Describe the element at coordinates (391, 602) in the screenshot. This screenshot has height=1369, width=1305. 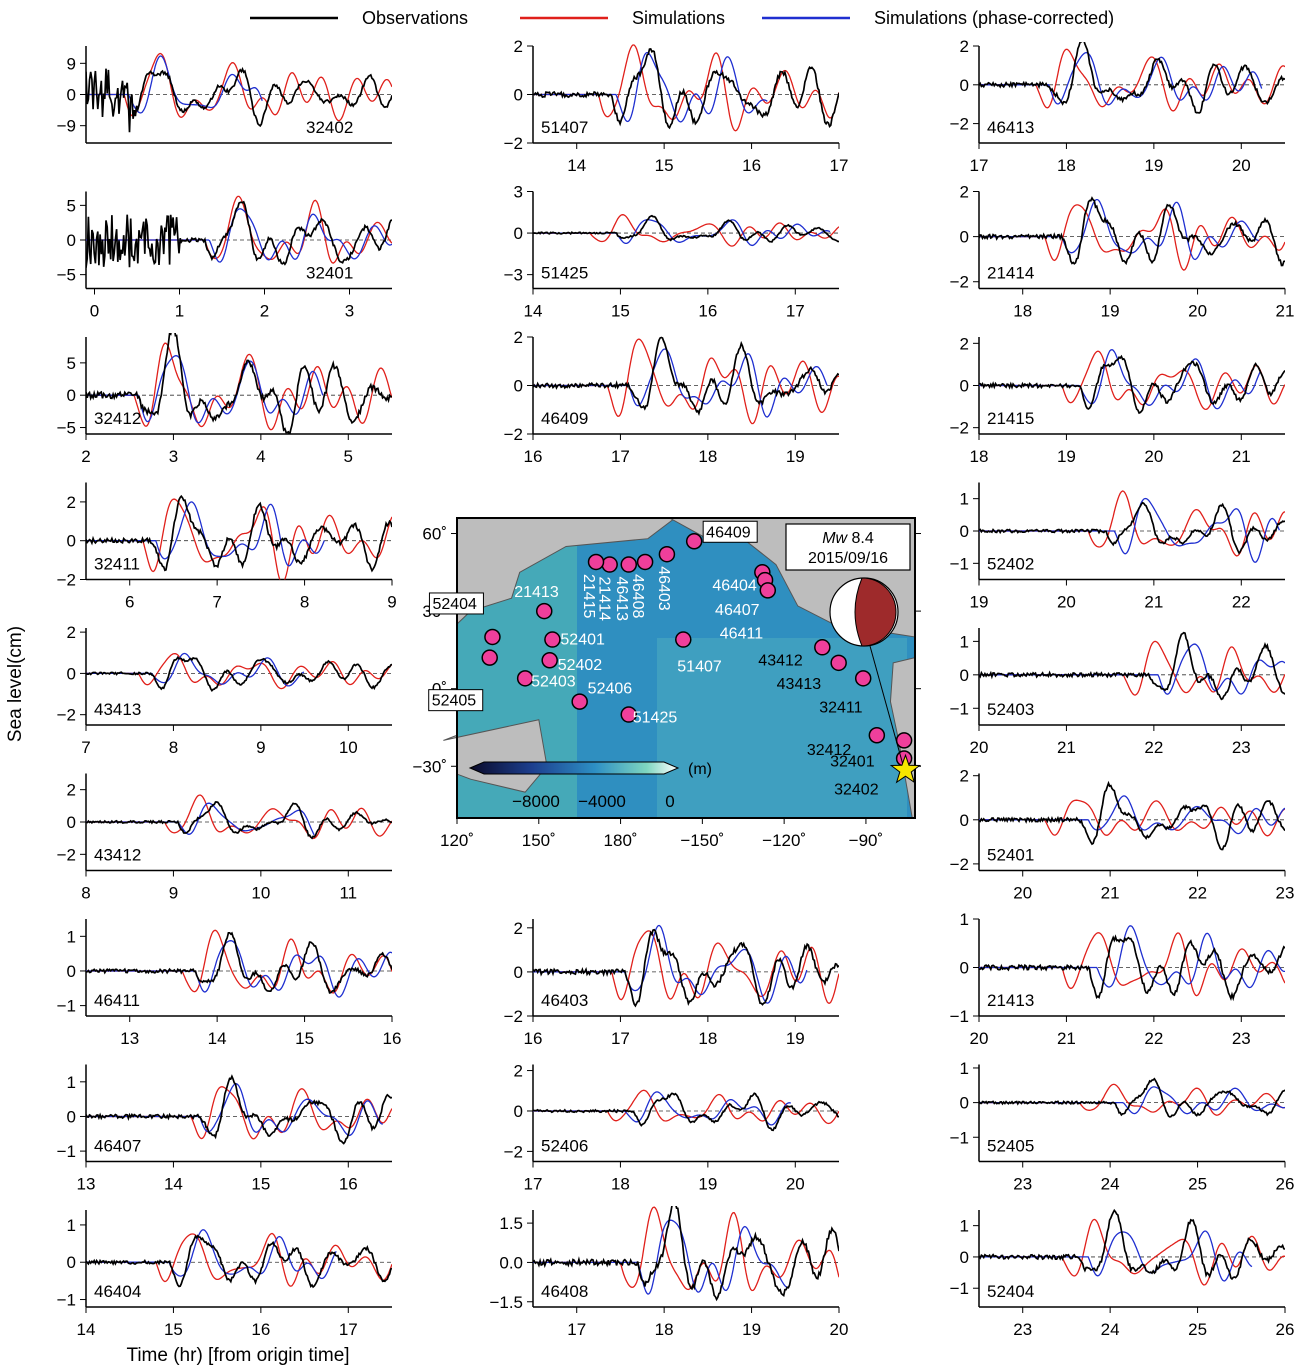
I see `x-tick-label: 9` at that location.